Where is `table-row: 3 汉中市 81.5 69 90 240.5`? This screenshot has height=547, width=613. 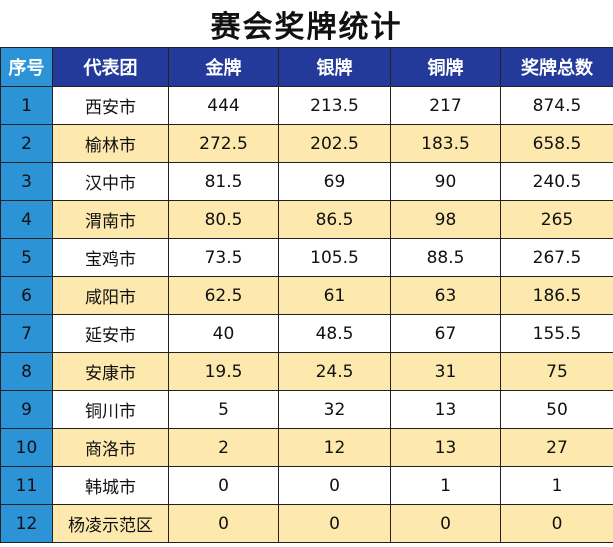 table-row: 3 汉中市 81.5 69 90 240.5 is located at coordinates (306, 181).